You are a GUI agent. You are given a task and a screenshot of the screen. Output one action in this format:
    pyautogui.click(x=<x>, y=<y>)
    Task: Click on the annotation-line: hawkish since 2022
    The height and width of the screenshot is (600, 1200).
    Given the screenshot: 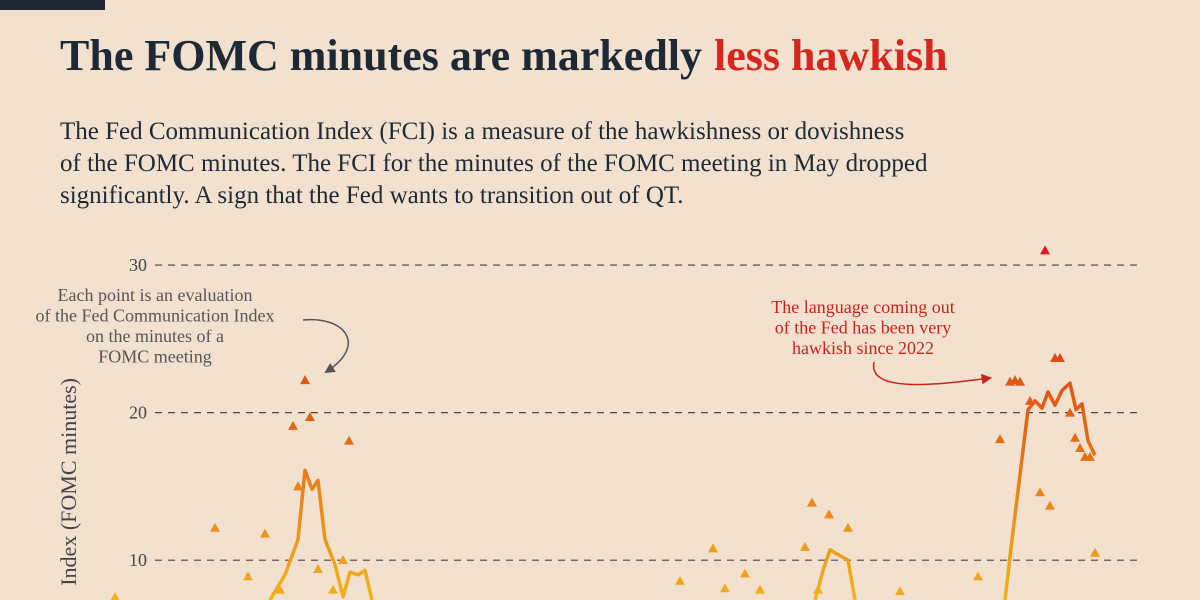 What is the action you would take?
    pyautogui.click(x=863, y=348)
    